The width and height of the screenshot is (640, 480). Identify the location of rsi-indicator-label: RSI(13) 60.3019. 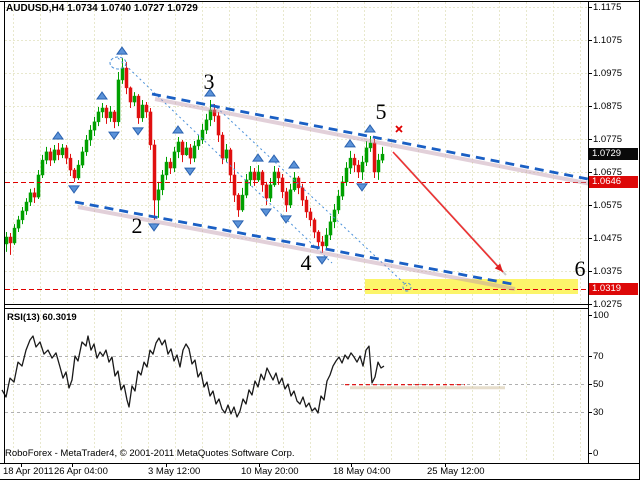
(42, 317).